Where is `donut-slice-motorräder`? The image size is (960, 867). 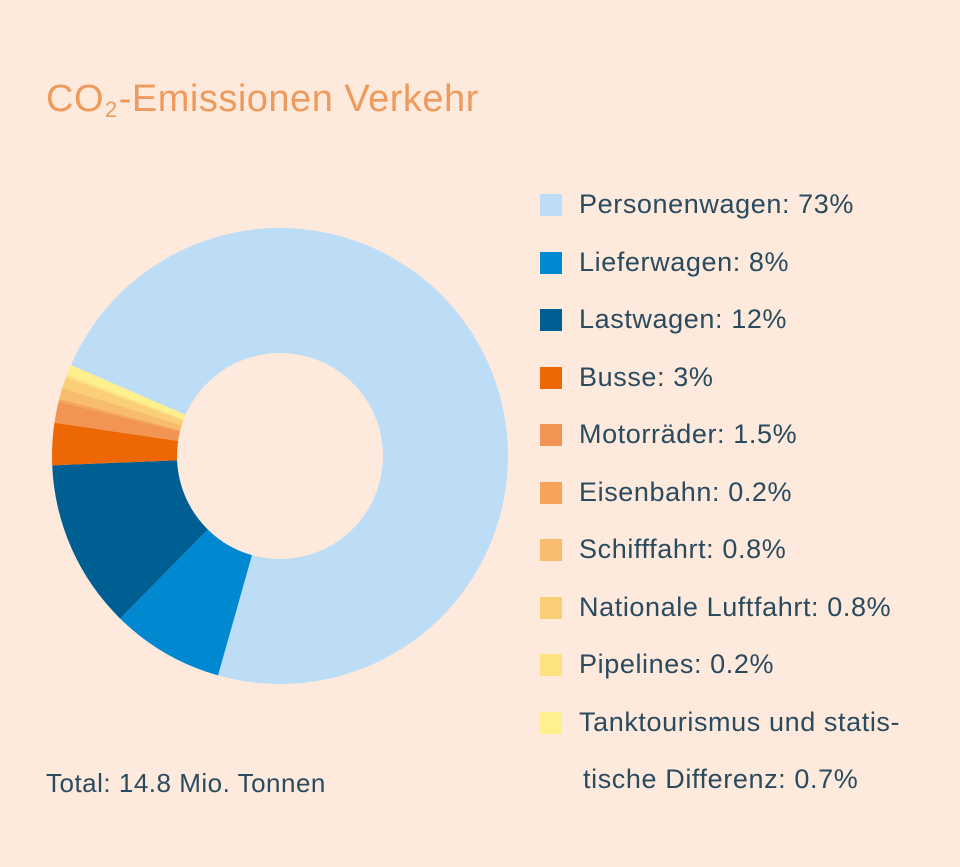 donut-slice-motorräder is located at coordinates (117, 421).